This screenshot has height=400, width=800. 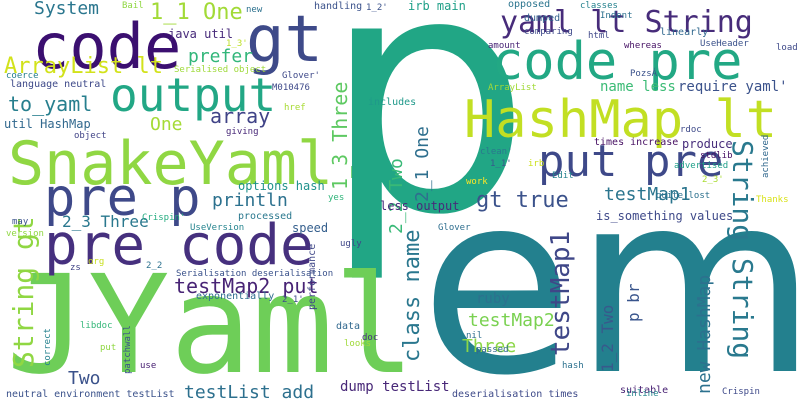 I want to click on cloud-word: giving, so click(x=242, y=132).